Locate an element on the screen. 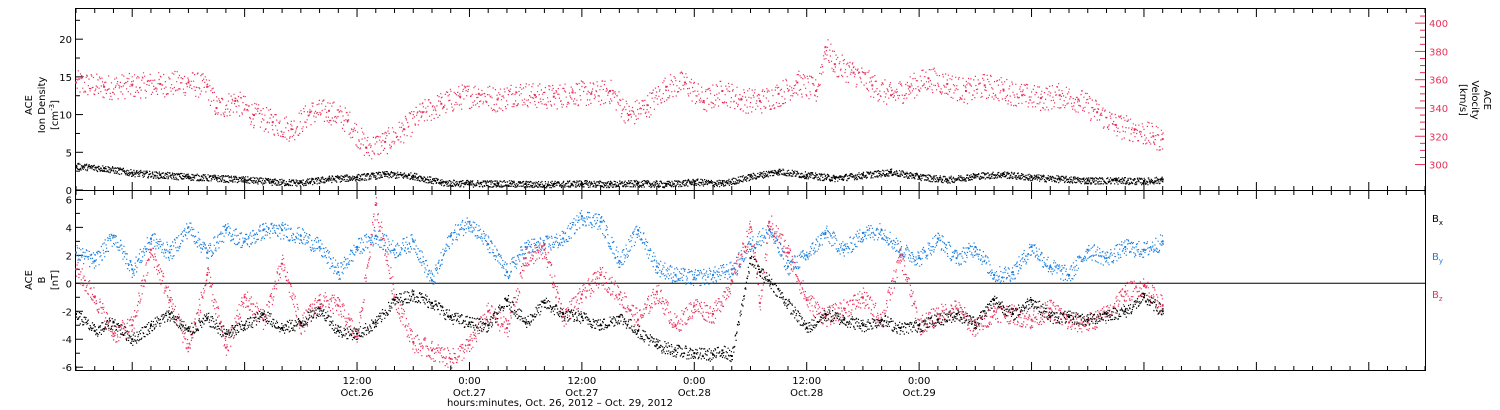  b-axis-label-line1: ACE is located at coordinates (29, 280).